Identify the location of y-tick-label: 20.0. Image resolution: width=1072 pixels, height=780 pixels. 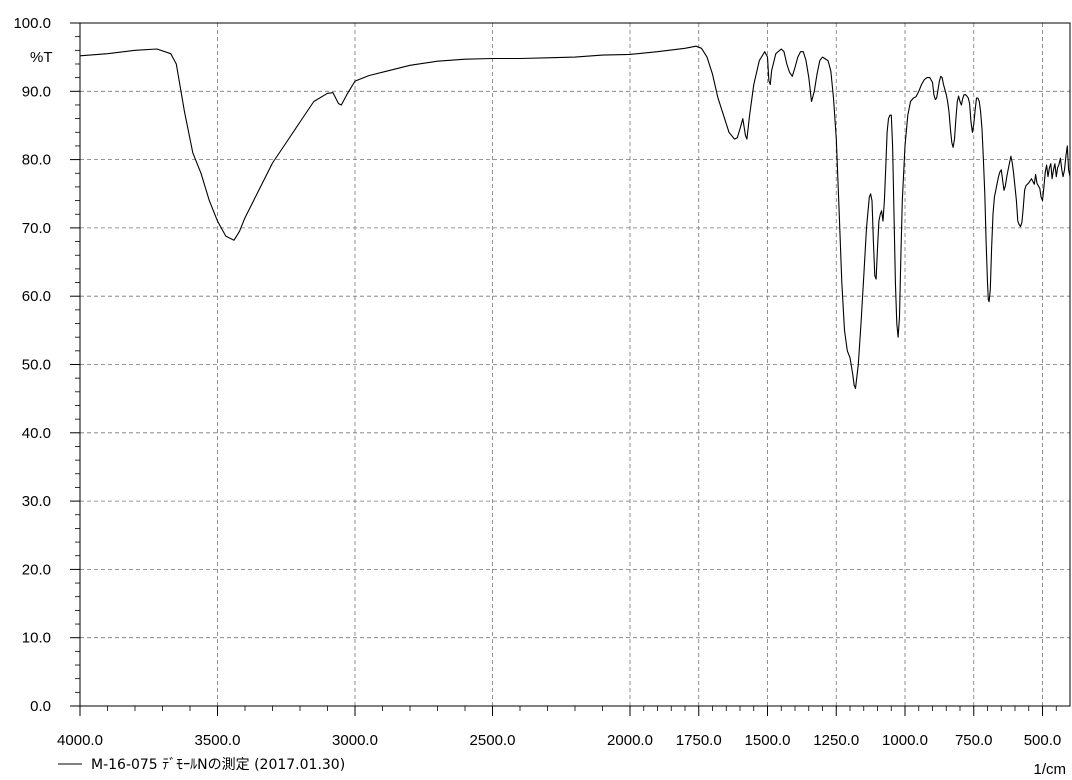
(36, 569).